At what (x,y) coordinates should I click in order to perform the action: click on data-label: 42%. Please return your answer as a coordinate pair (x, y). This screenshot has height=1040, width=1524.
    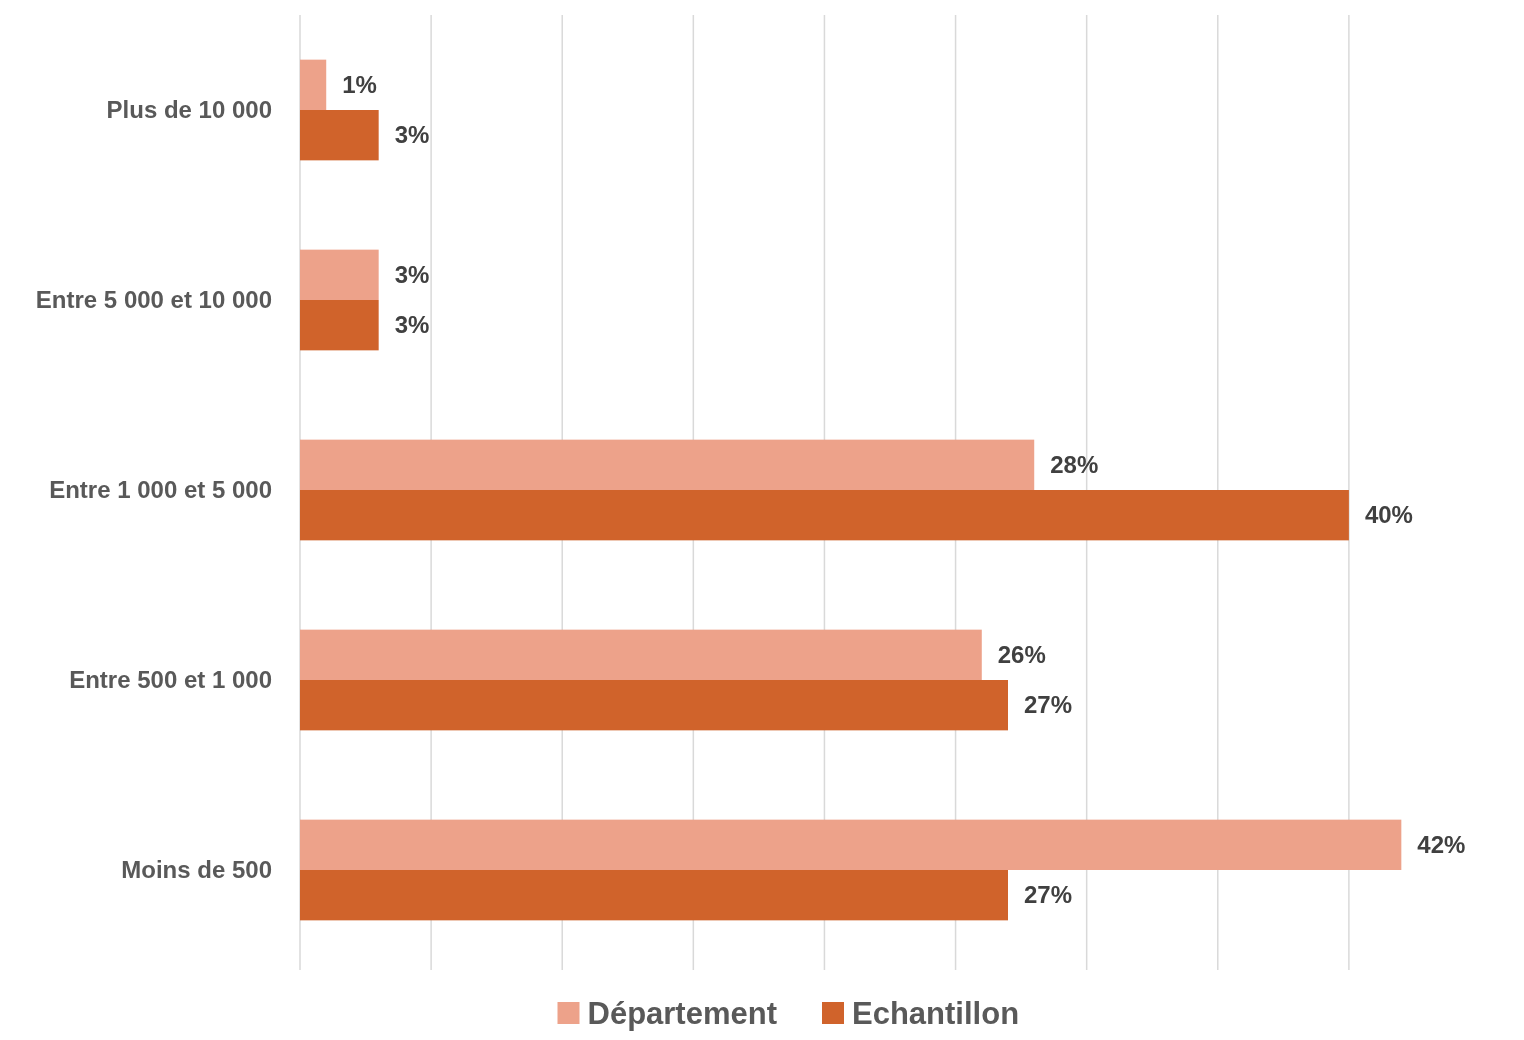
    Looking at the image, I should click on (1441, 844).